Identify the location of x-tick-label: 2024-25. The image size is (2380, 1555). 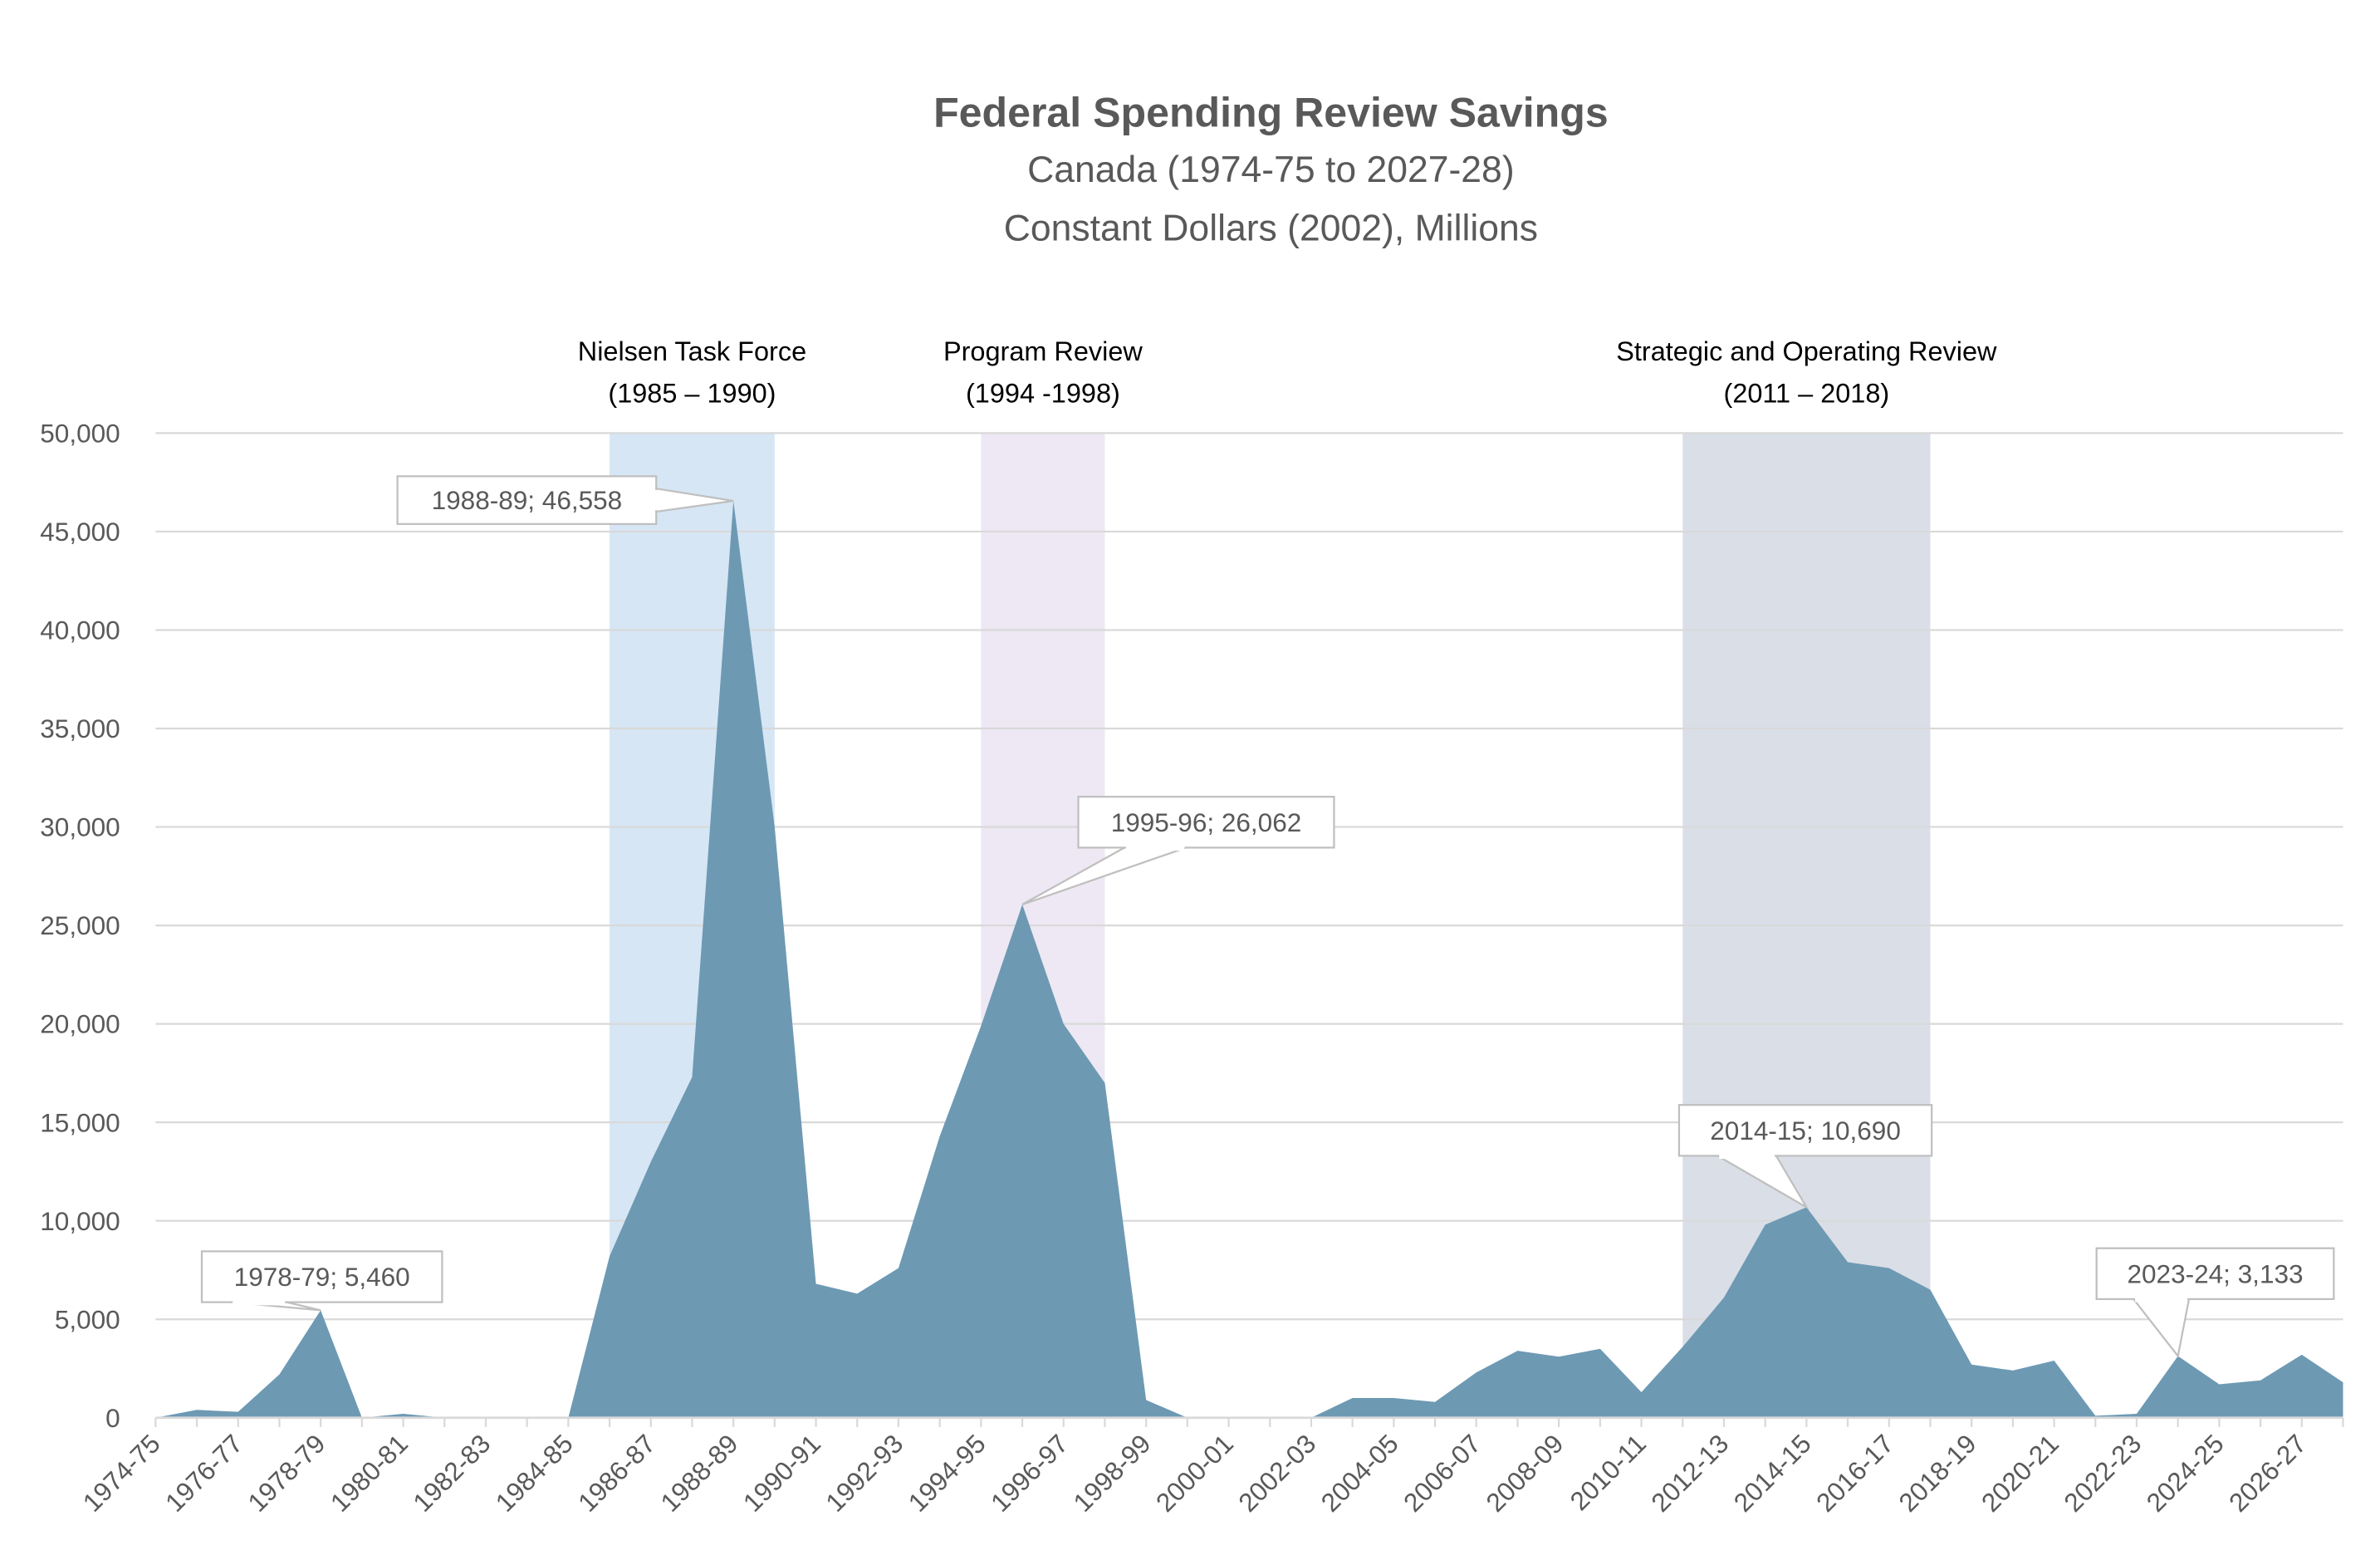
(2185, 1474).